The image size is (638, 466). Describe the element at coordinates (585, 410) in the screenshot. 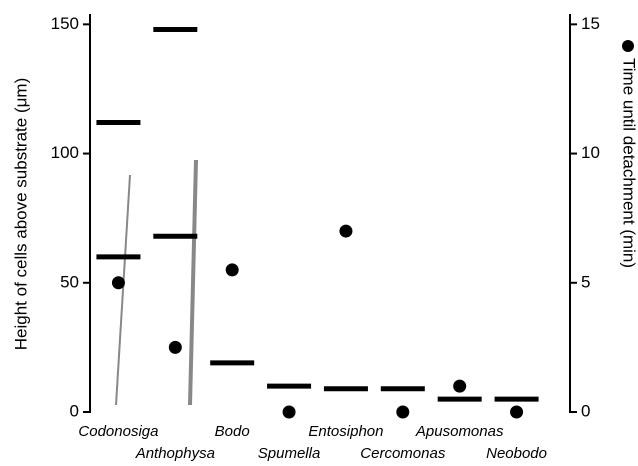

I see `y2-tick-label: 0` at that location.